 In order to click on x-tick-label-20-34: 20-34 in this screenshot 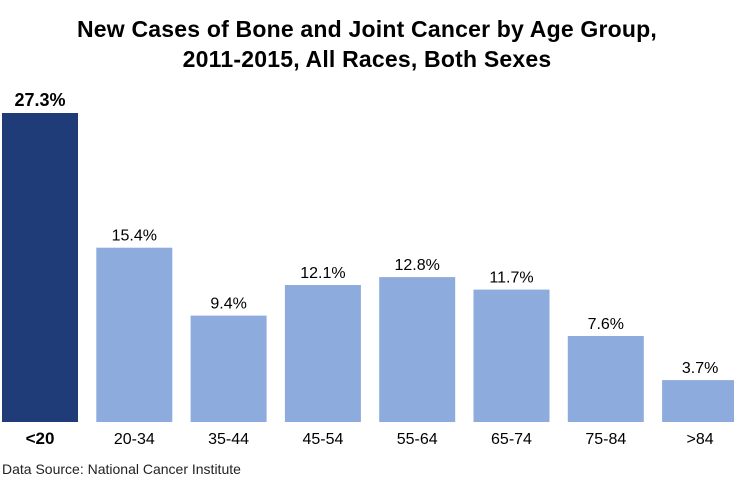, I will do `click(134, 439)`.